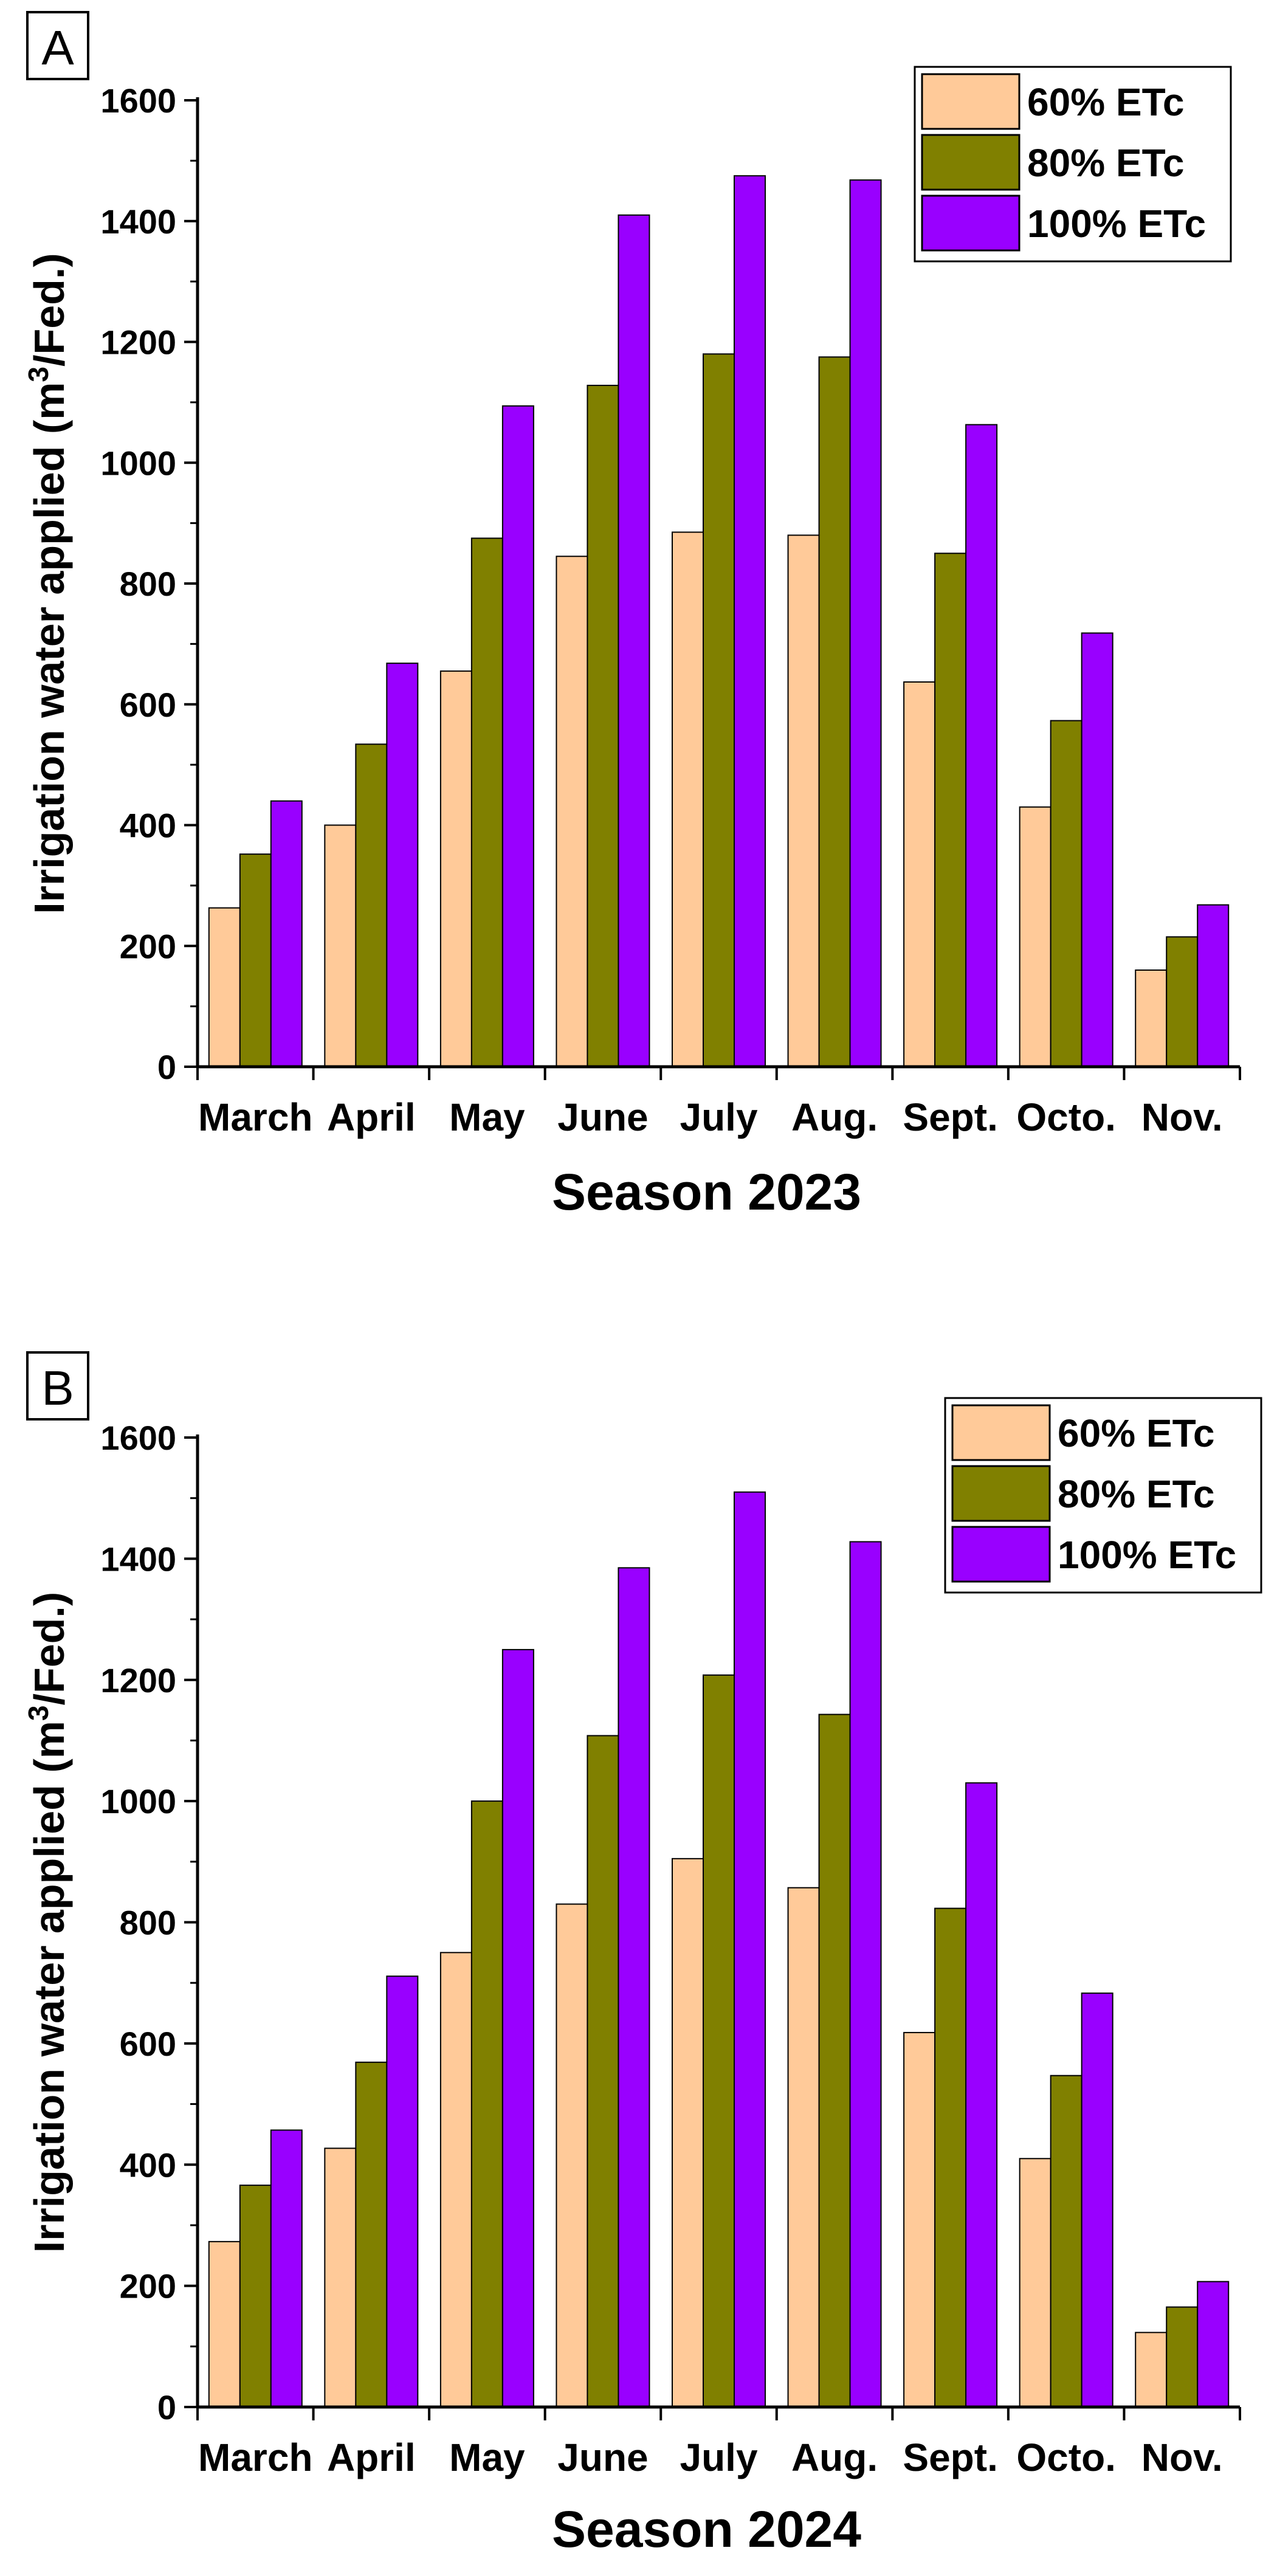 The image size is (1277, 2576). I want to click on y-axis-title-part: /Fed.), so click(49, 310).